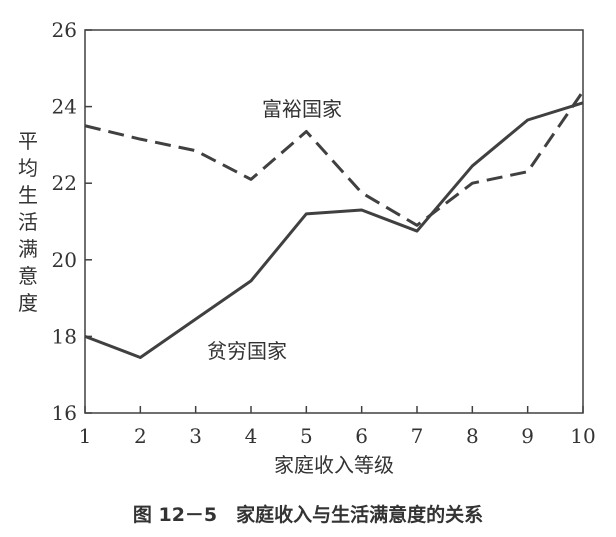 The image size is (616, 537). What do you see at coordinates (64, 30) in the screenshot?
I see `y-tick-label: 26` at bounding box center [64, 30].